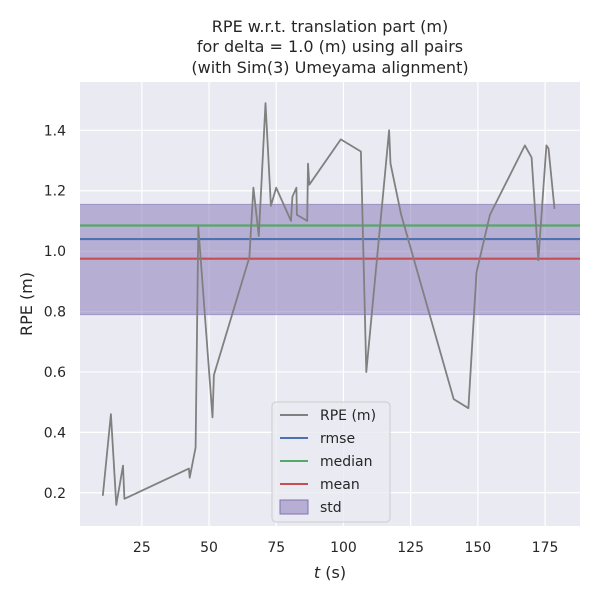 The height and width of the screenshot is (600, 600). Describe the element at coordinates (55, 252) in the screenshot. I see `y-tick-label-1.0: 1.0` at that location.